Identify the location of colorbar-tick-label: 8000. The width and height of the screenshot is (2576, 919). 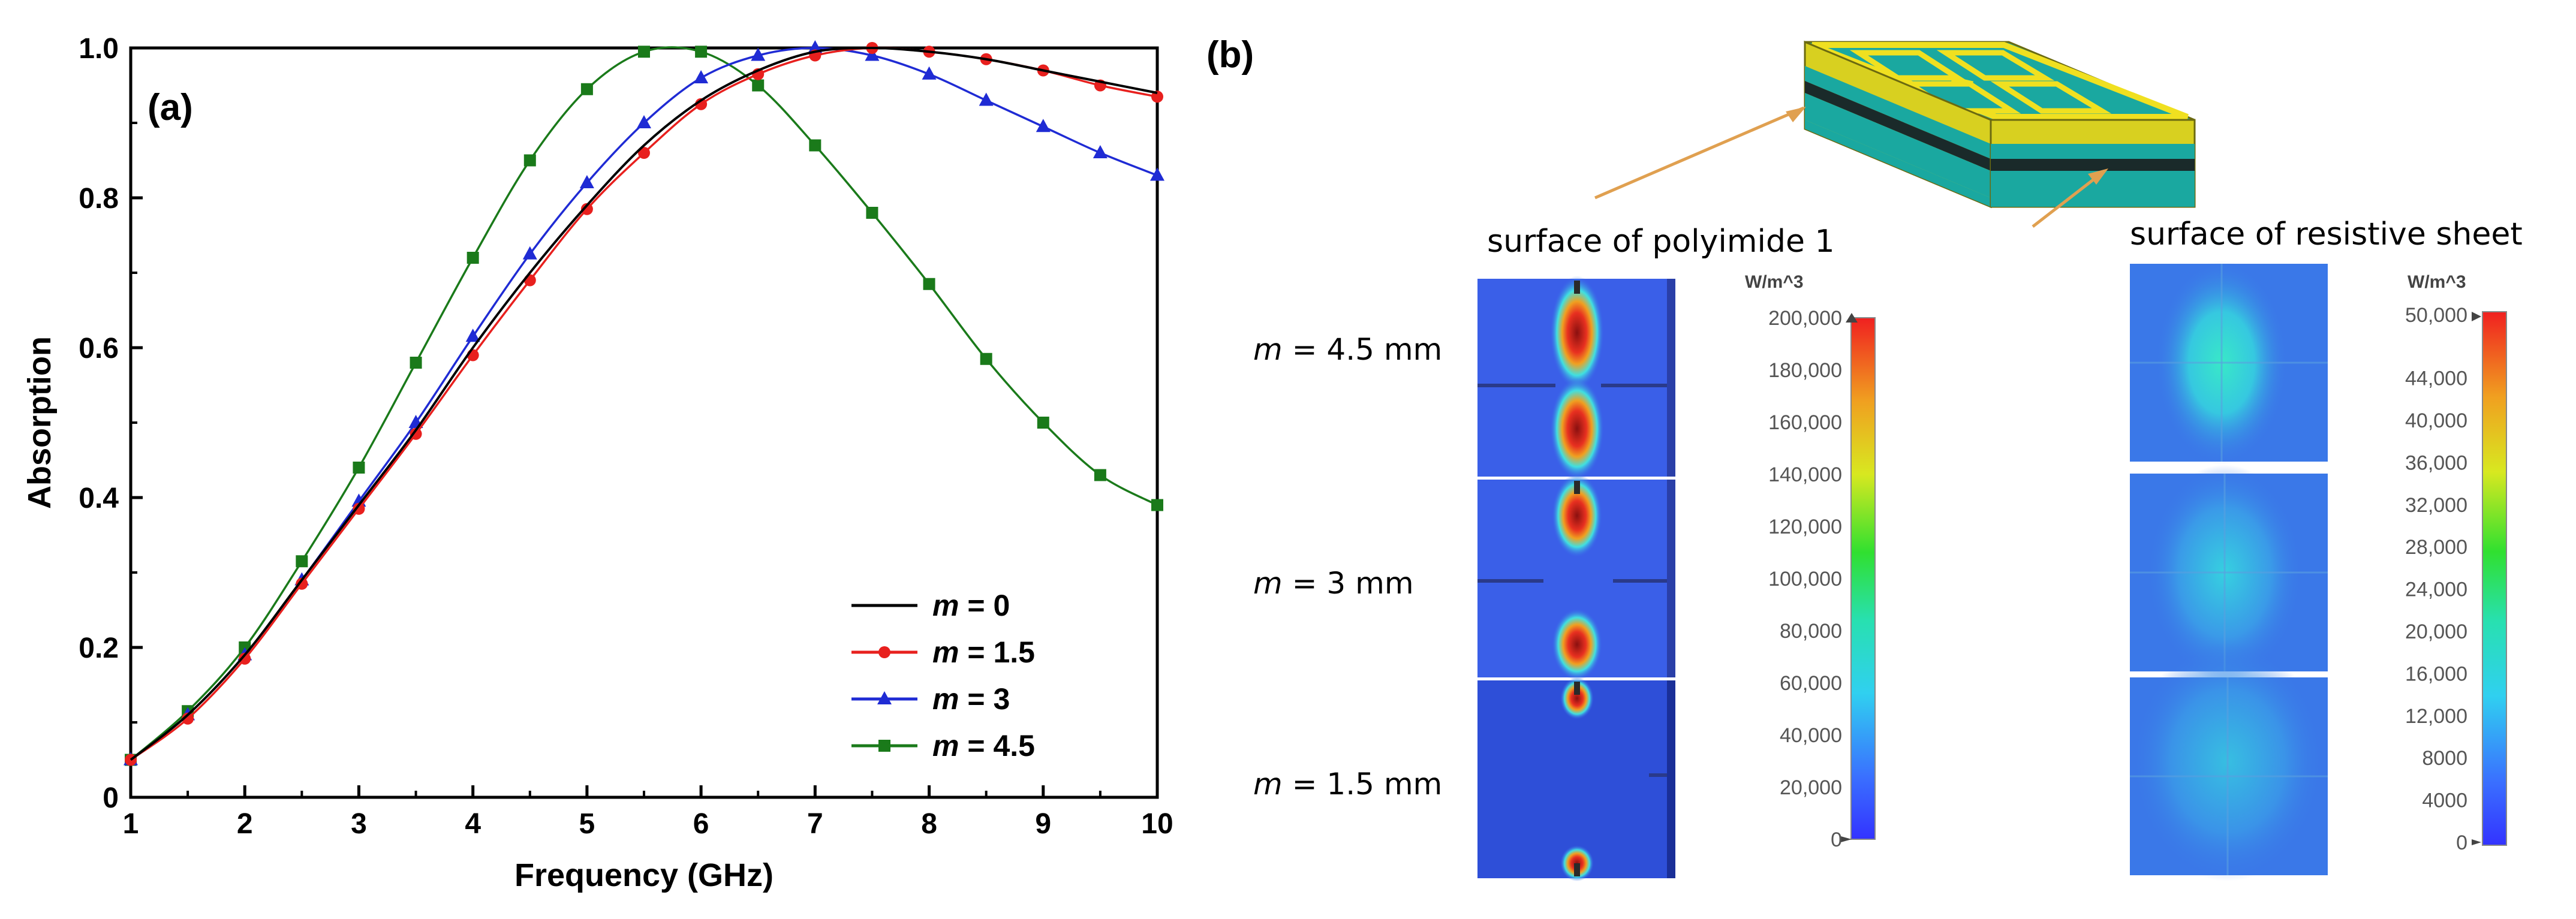
(2444, 758).